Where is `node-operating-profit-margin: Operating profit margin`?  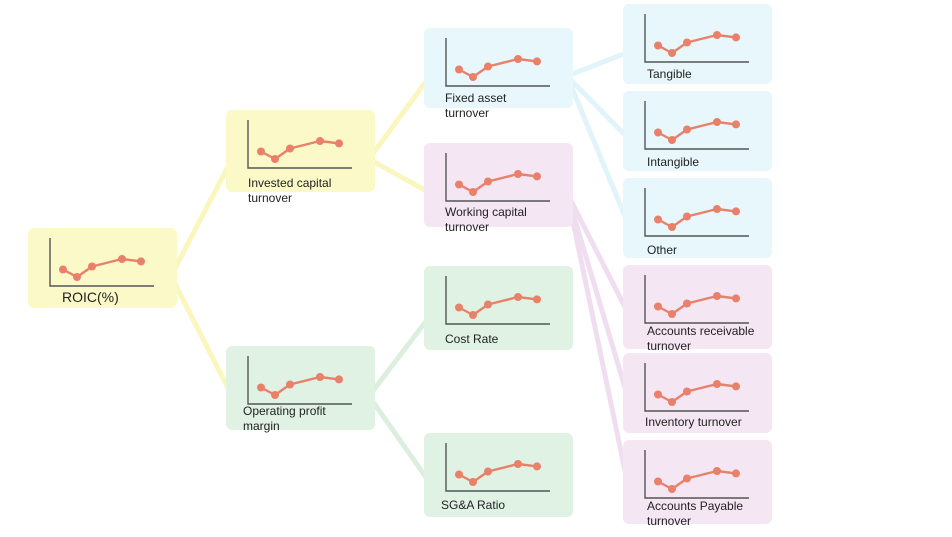
node-operating-profit-margin: Operating profit margin is located at coordinates (300, 389).